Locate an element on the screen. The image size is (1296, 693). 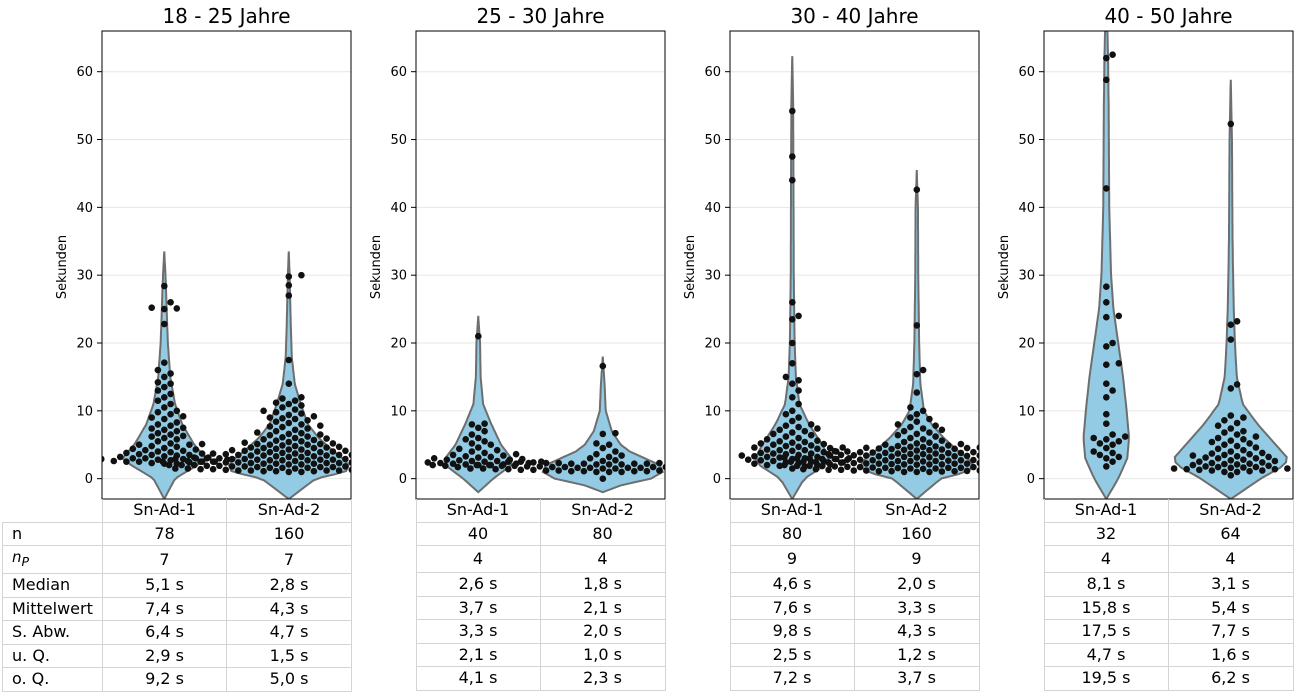
y-tick-label: 0 is located at coordinates (1031, 479).